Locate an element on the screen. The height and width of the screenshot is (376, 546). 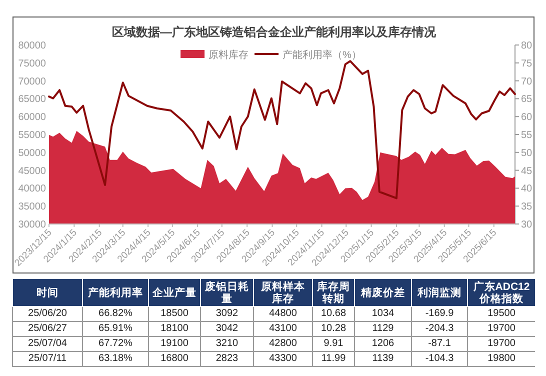
category-label: 广东ADC12价格指数 is located at coordinates (502, 292).